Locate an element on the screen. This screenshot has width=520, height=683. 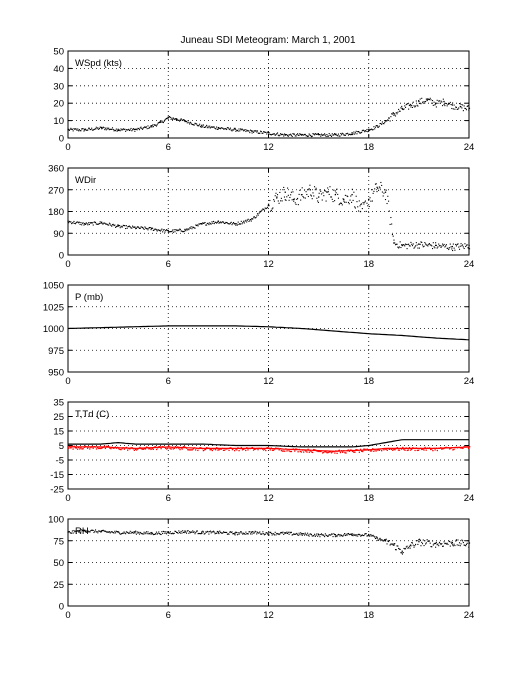
x-tick-label: 18 is located at coordinates (368, 615).